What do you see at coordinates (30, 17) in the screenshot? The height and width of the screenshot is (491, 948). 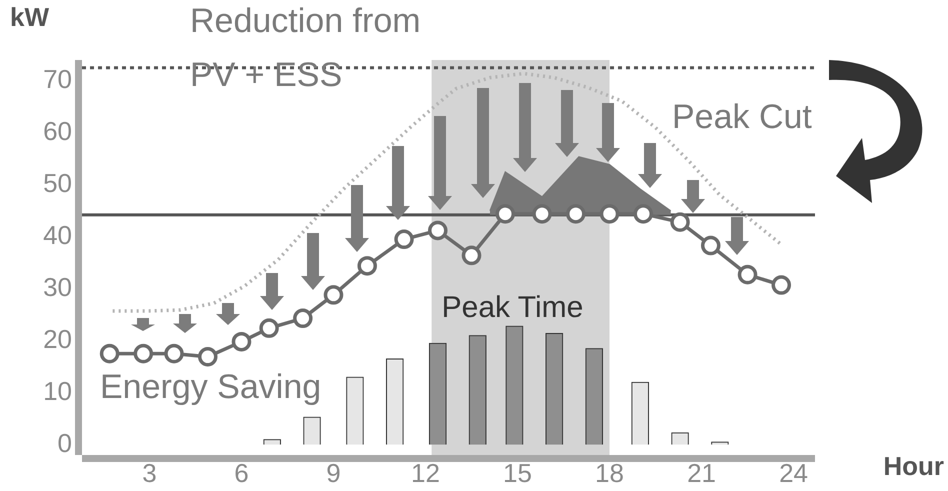 I see `y-axis-title: kW` at bounding box center [30, 17].